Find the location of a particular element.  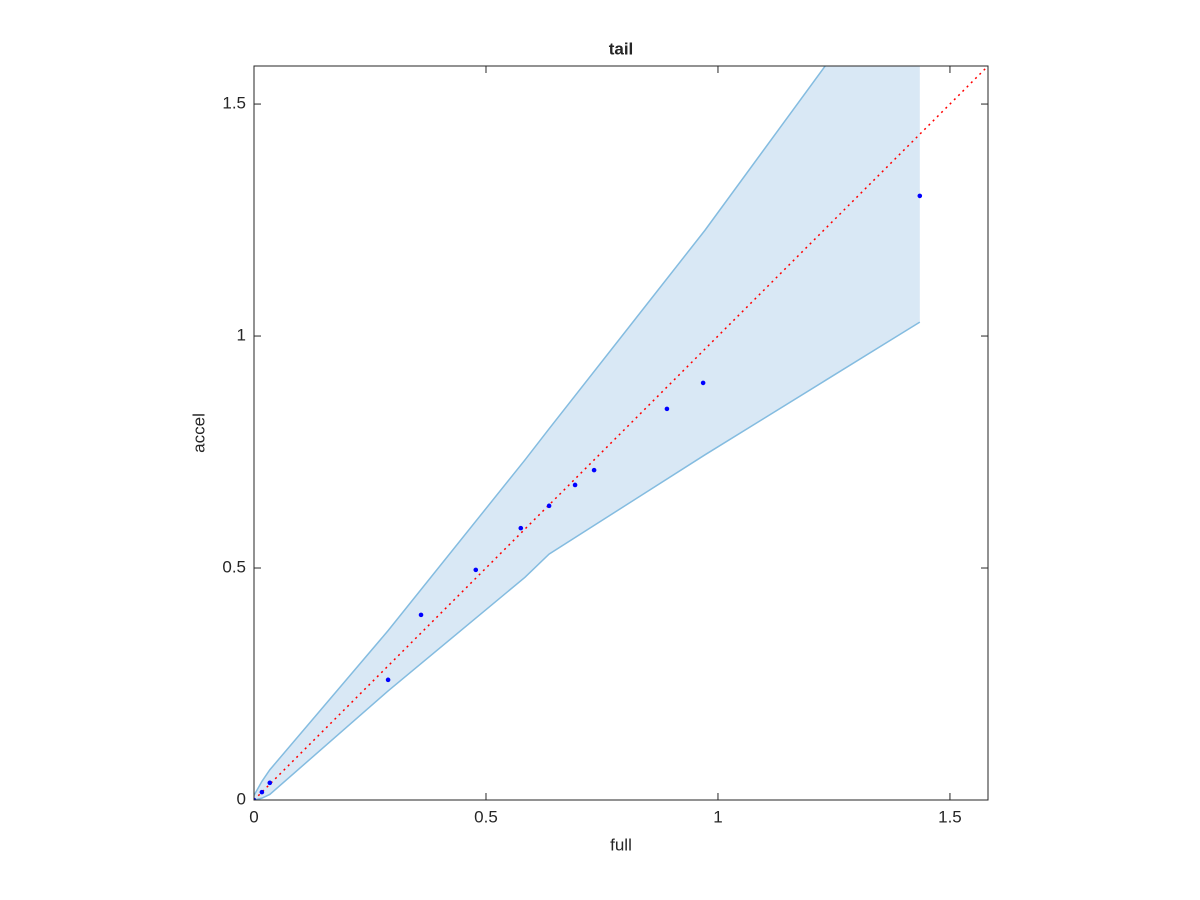

x-tick-label: 1.5 is located at coordinates (950, 816).